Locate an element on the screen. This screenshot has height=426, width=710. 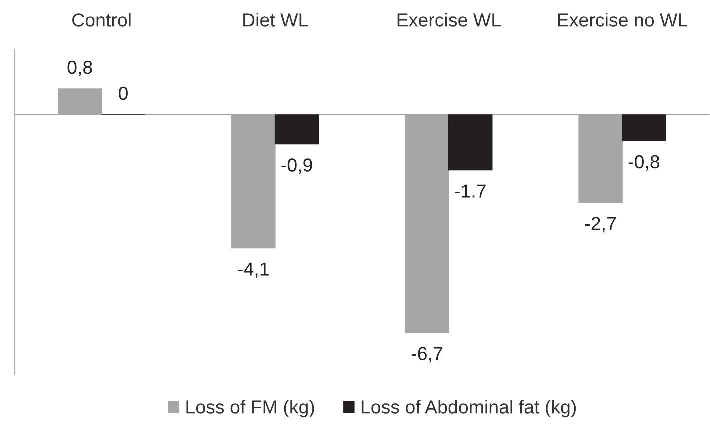
x-tick-label: Control is located at coordinates (101, 20).